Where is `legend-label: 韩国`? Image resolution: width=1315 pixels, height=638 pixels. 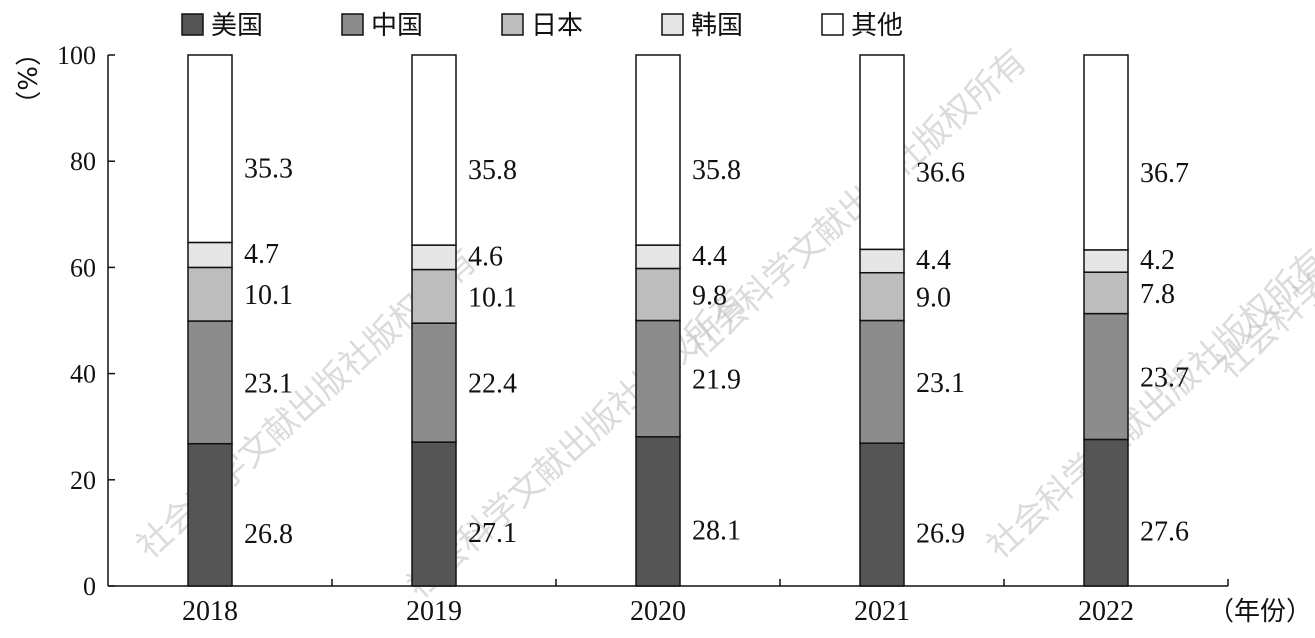
legend-label: 韩国 is located at coordinates (717, 26).